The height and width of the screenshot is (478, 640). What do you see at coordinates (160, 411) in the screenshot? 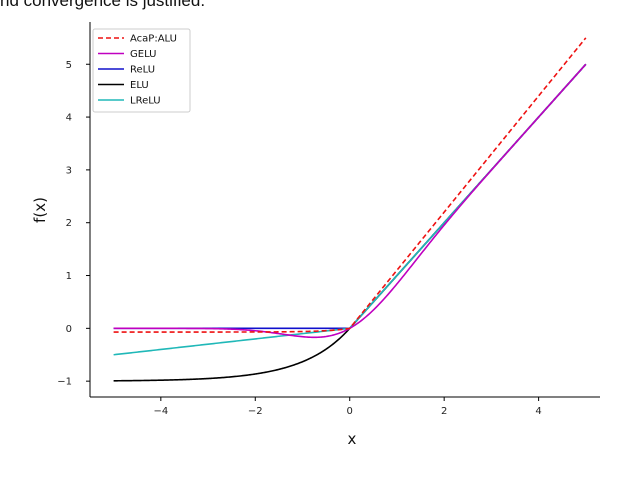
I see `x-tick-label: −4` at bounding box center [160, 411].